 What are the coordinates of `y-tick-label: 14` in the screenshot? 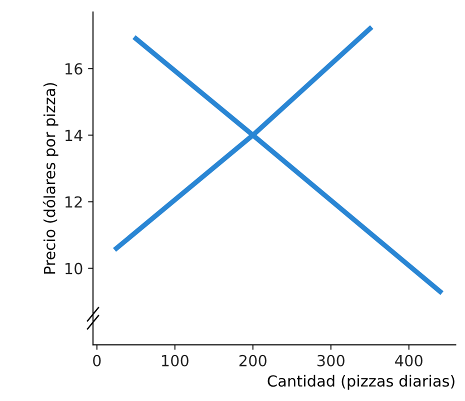 It's located at (74, 135).